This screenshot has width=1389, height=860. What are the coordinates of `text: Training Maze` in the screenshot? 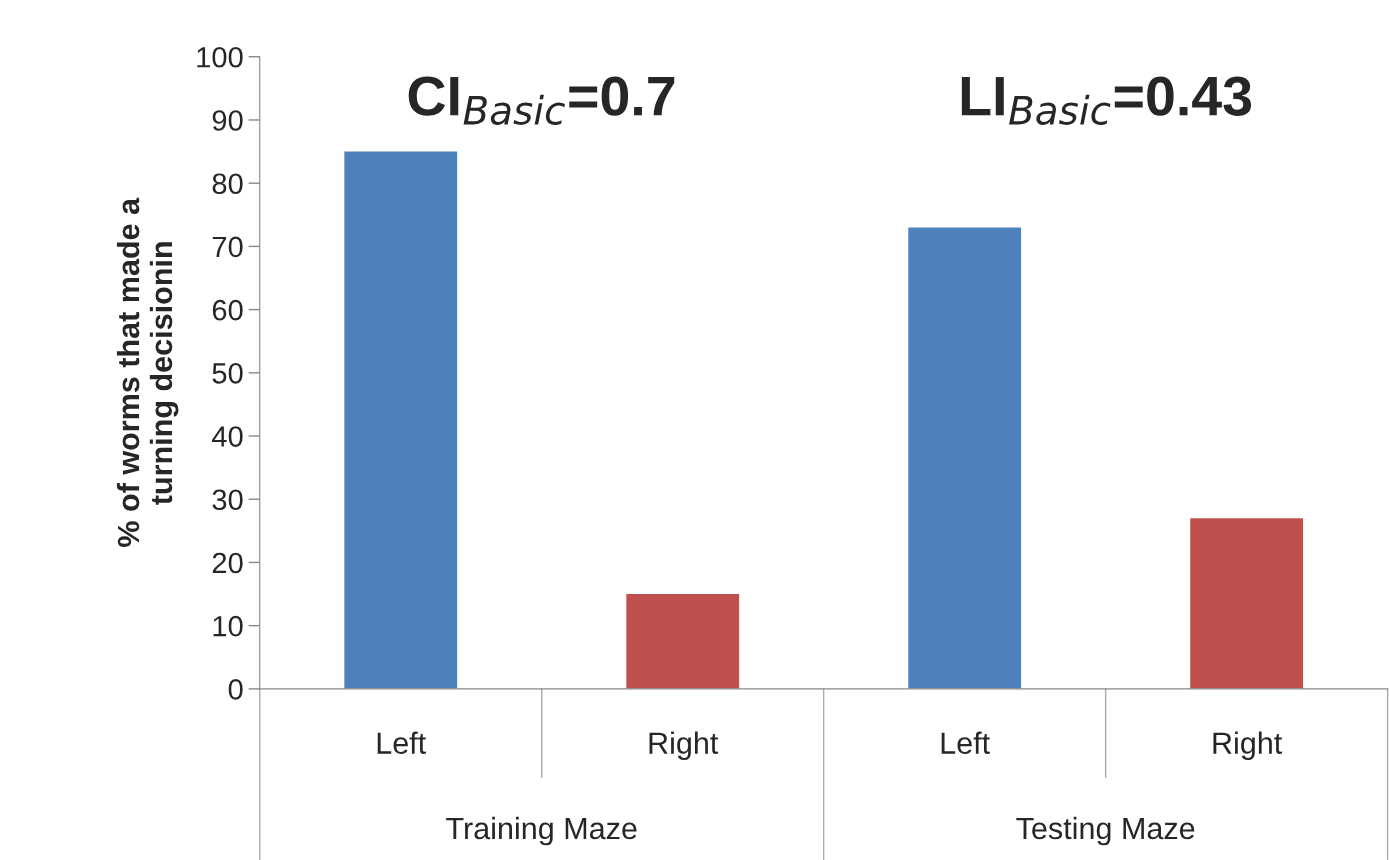 It's located at (541, 831).